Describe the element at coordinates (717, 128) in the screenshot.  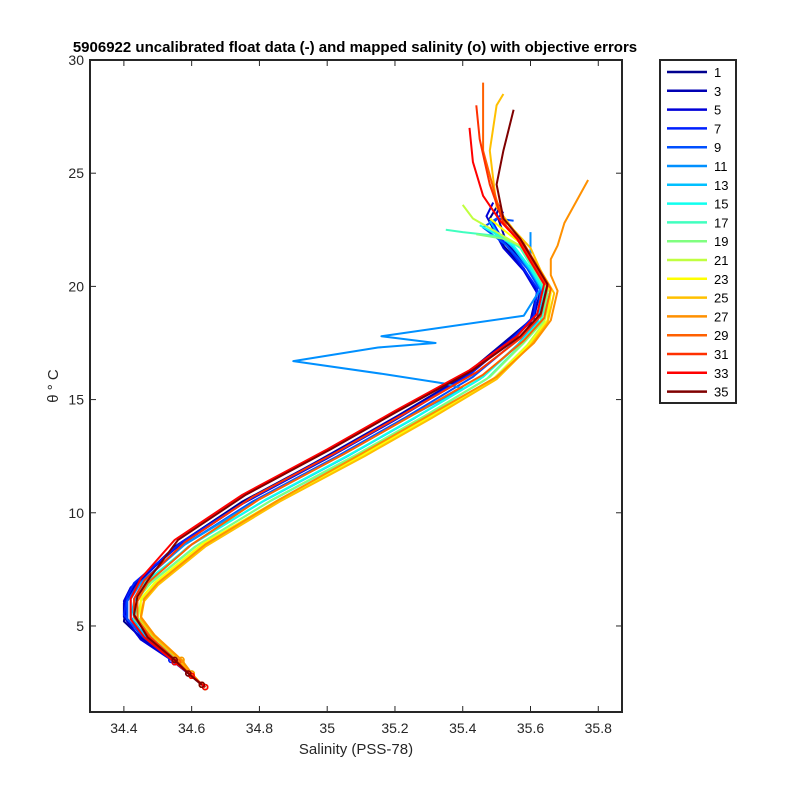
I see `legend-label-7: 7` at that location.